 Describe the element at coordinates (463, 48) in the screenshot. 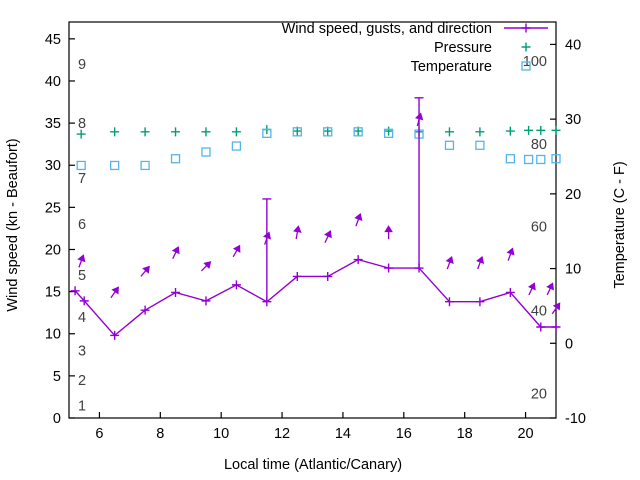

I see `legend-label: Pressure` at that location.